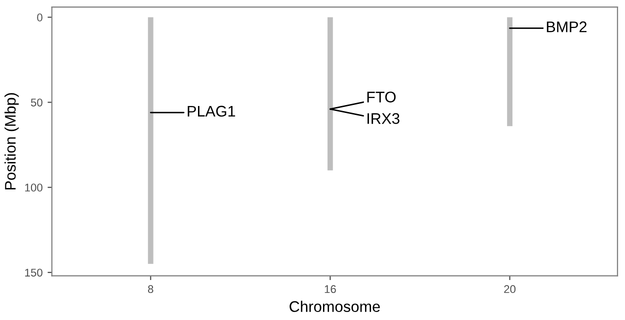 Image resolution: width=625 pixels, height=320 pixels. What do you see at coordinates (510, 289) in the screenshot?
I see `x-tick-label: 20` at bounding box center [510, 289].